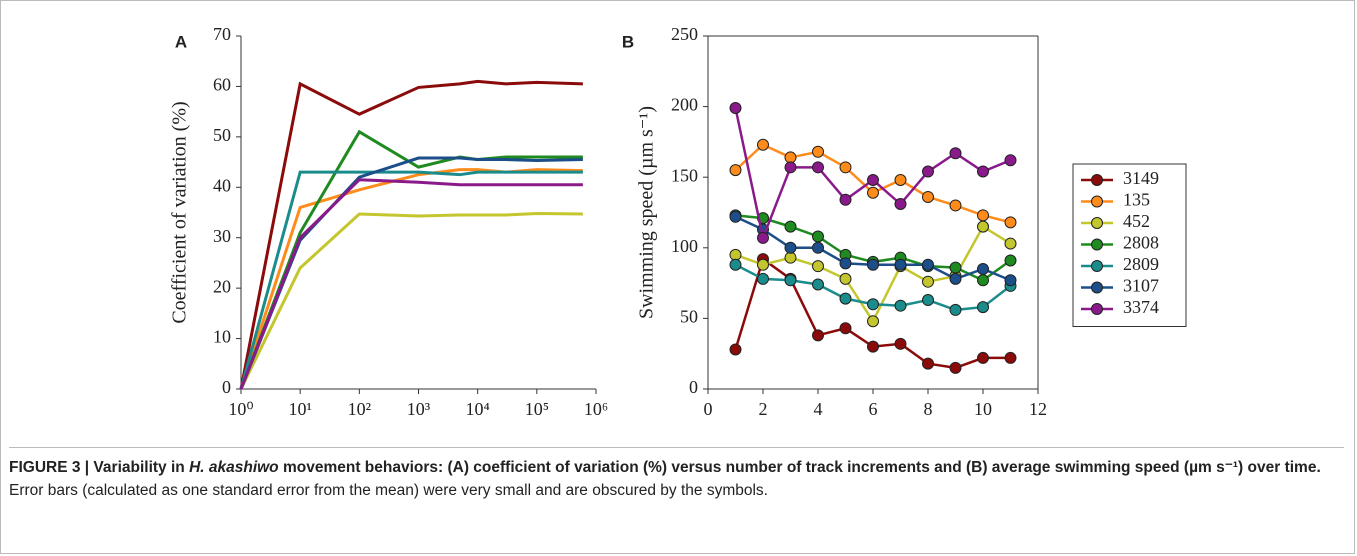 The width and height of the screenshot is (1357, 556). Describe the element at coordinates (1141, 286) in the screenshot. I see `legend-label: 3107` at that location.